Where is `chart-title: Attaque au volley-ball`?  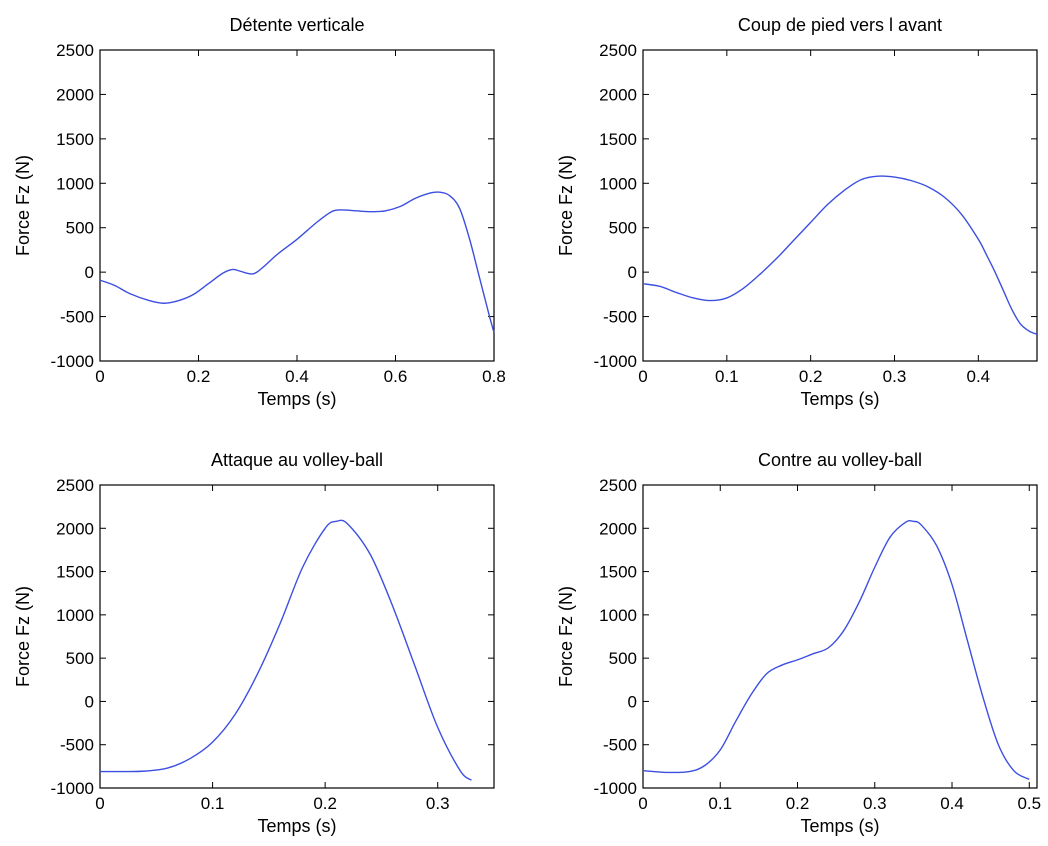
chart-title: Attaque au volley-ball is located at coordinates (297, 460).